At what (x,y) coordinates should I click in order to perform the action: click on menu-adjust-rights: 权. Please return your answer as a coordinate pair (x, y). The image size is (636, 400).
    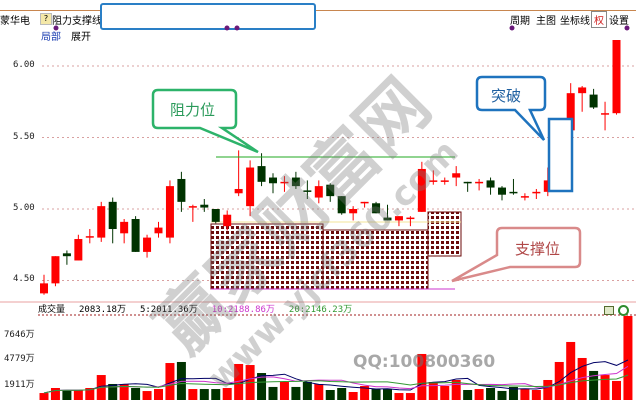
    Looking at the image, I should click on (599, 19).